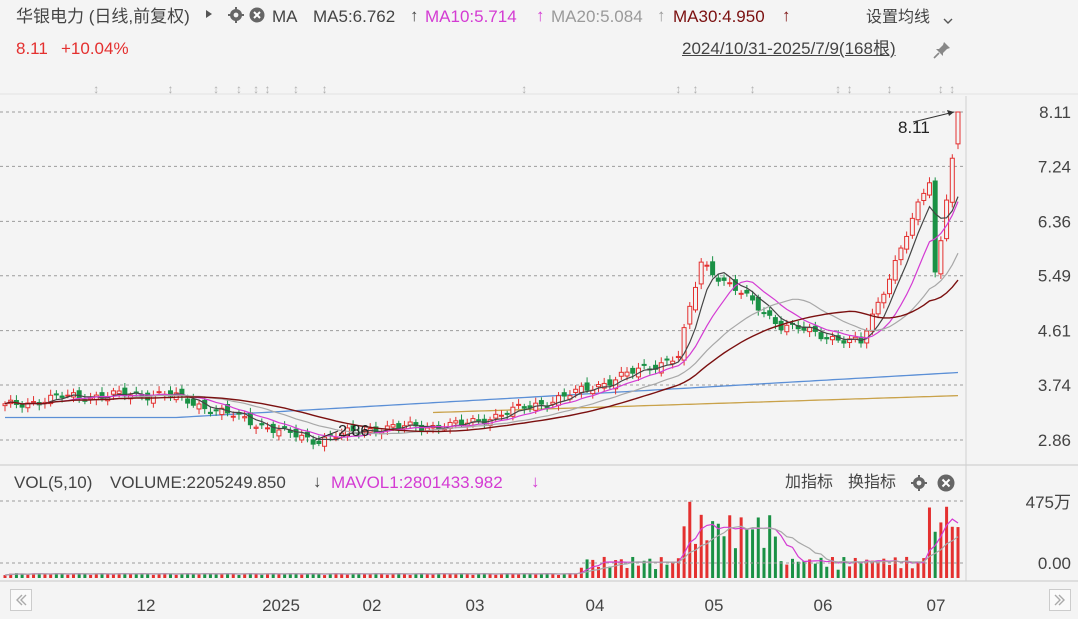 The height and width of the screenshot is (619, 1078). I want to click on expand-right-icon, so click(209, 14).